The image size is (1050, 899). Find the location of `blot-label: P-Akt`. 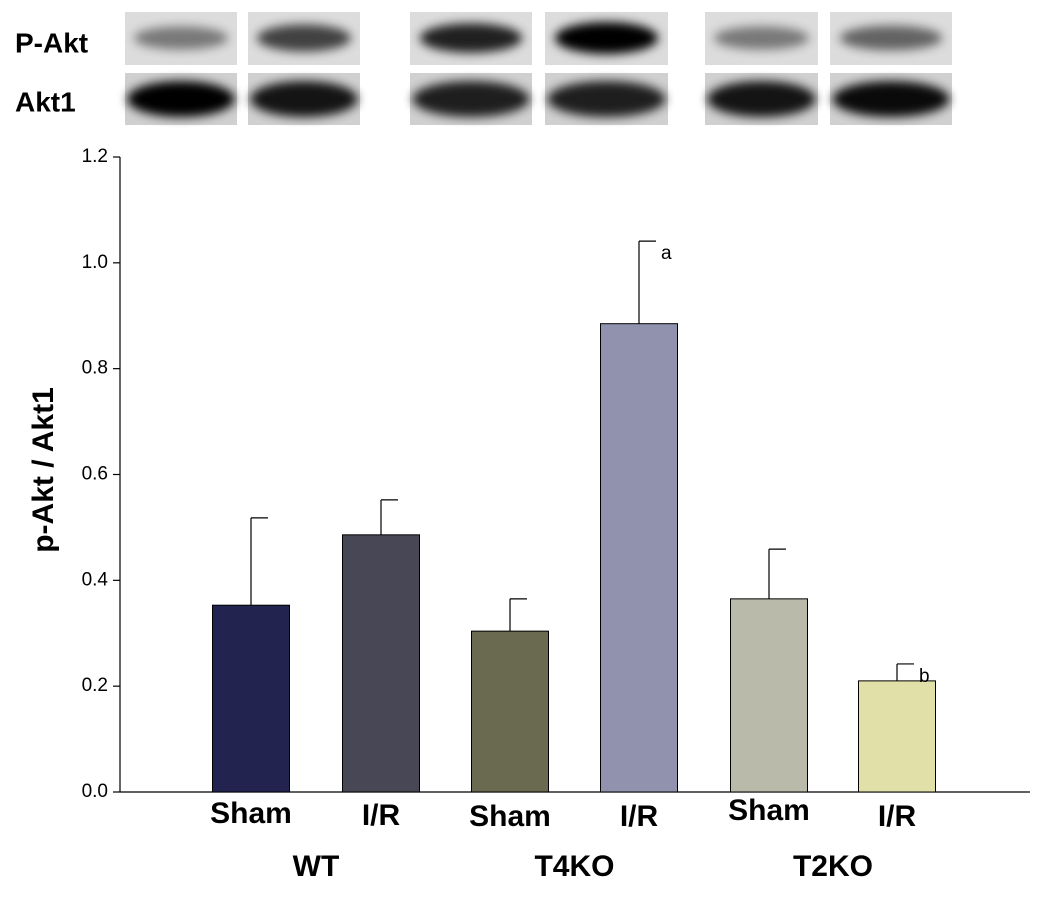

blot-label: P-Akt is located at coordinates (51, 42).